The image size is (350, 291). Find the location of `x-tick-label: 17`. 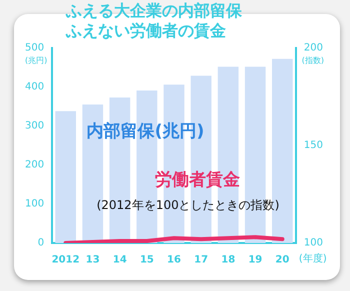

x-tick-label: 17 is located at coordinates (201, 260).